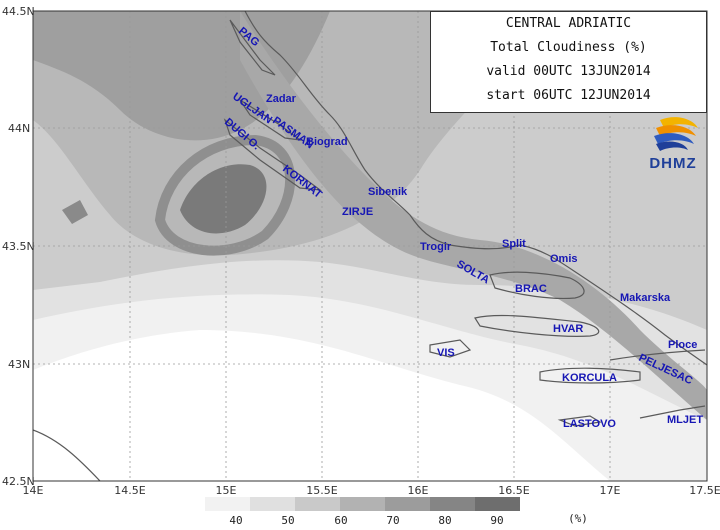 The height and width of the screenshot is (530, 720). I want to click on place-label-zadar: Zadar, so click(281, 99).